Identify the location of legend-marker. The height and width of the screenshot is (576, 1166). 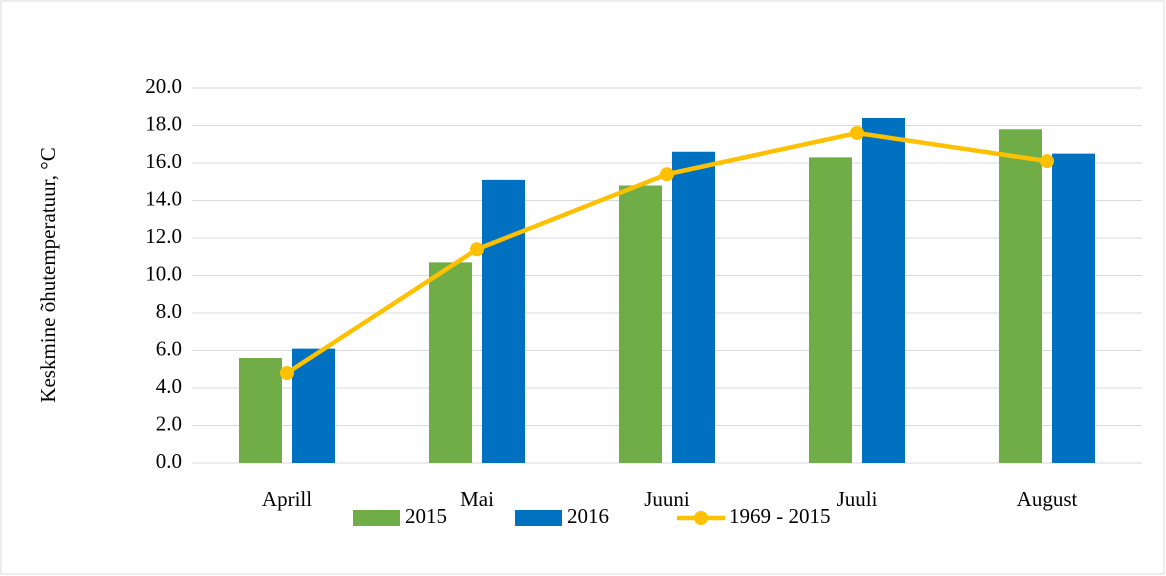
(701, 518).